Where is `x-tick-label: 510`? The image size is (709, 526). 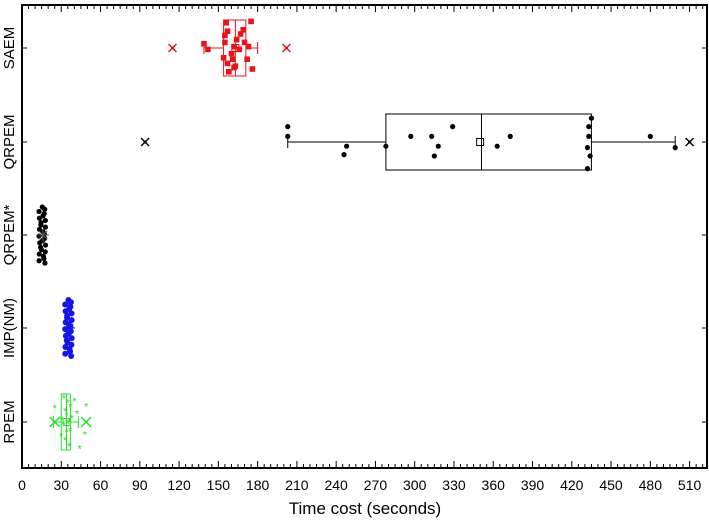 x-tick-label: 510 is located at coordinates (690, 485).